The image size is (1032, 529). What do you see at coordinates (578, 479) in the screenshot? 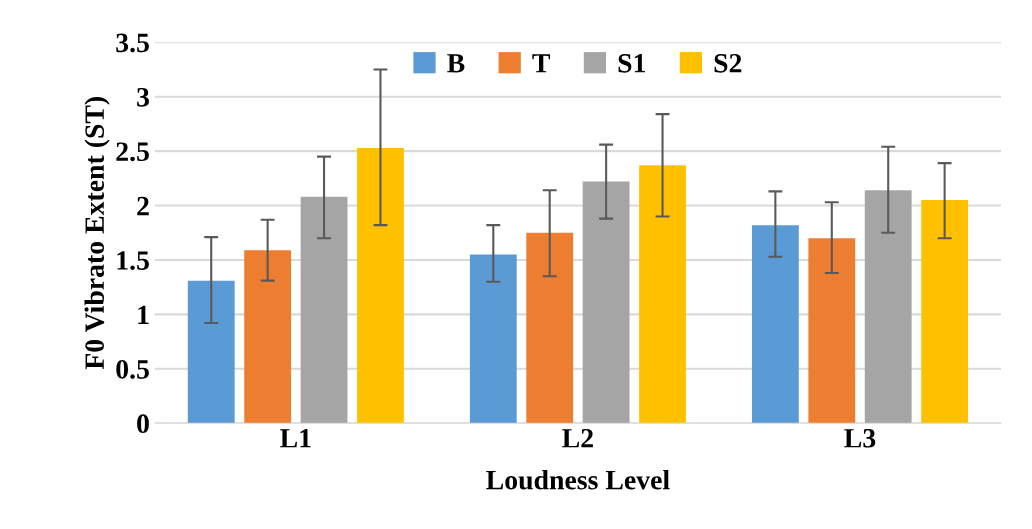
I see `x-axis-title: Loudness Level` at bounding box center [578, 479].